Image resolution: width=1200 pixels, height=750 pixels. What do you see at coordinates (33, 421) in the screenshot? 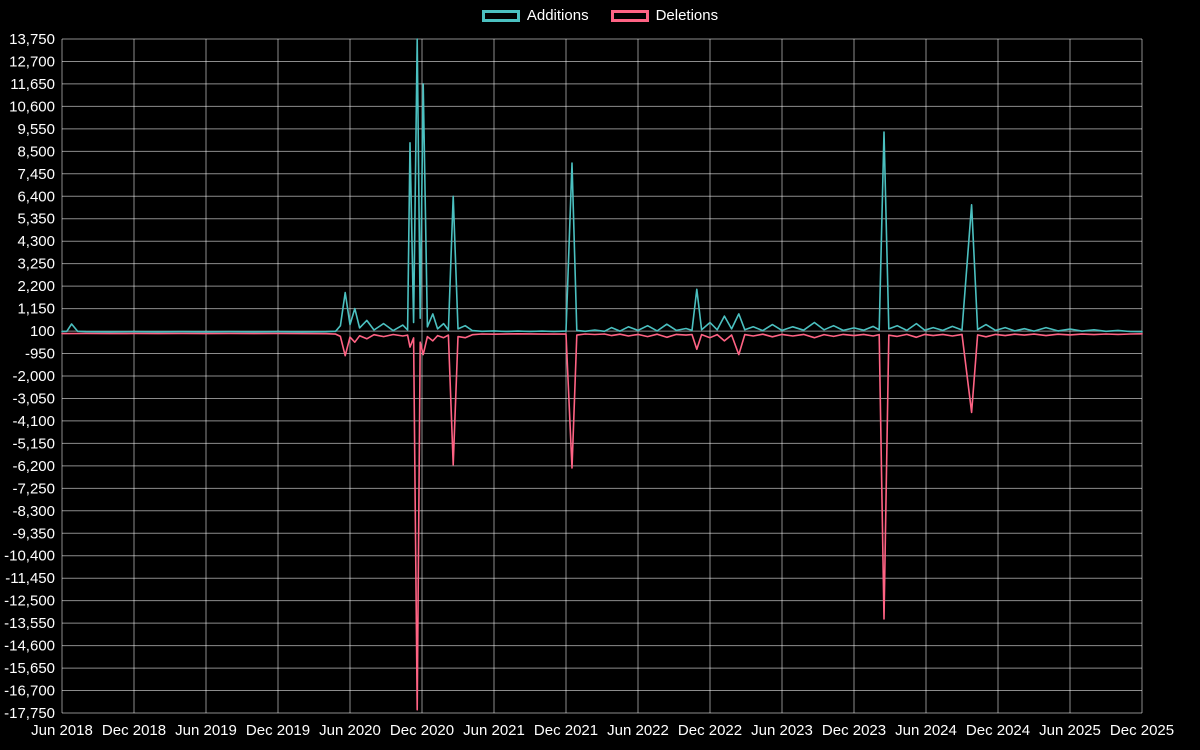
I see `y-tick-label: -4,100` at bounding box center [33, 421].